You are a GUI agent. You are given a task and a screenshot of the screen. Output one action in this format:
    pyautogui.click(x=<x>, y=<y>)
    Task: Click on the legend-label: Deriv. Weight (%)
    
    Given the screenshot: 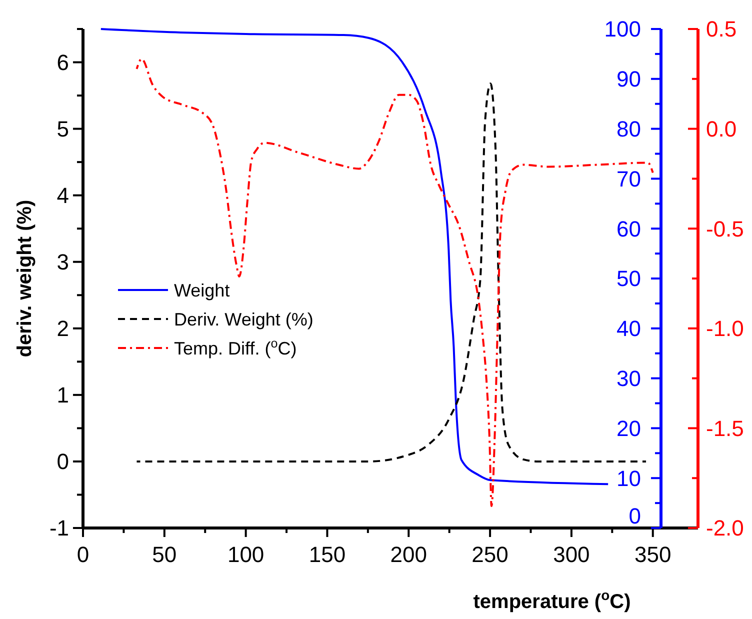 What is the action you would take?
    pyautogui.click(x=244, y=319)
    